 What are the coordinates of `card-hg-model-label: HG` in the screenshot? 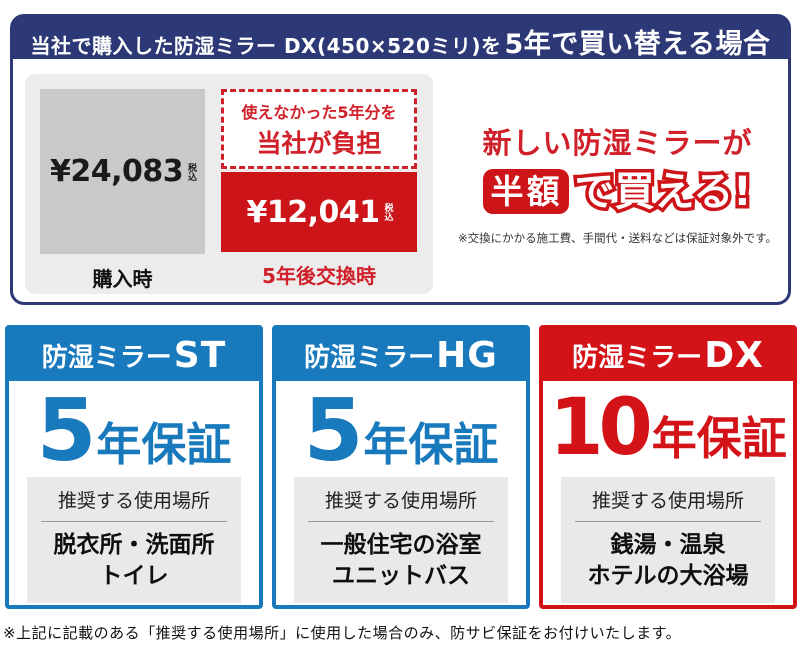 It's located at (467, 355).